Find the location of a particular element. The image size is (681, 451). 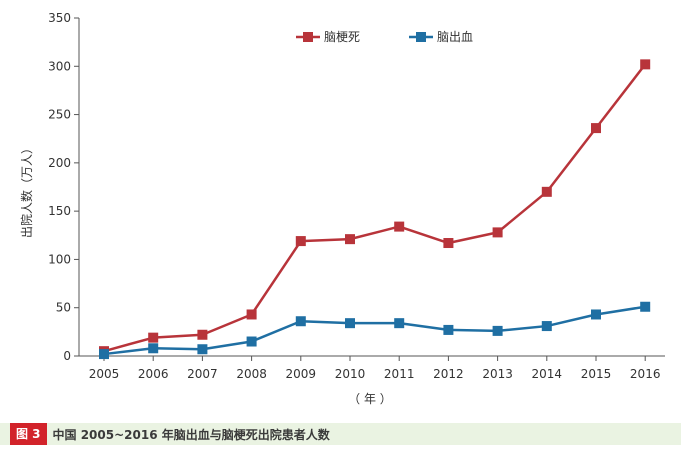

x-tick-label: 2008 is located at coordinates (251, 374).